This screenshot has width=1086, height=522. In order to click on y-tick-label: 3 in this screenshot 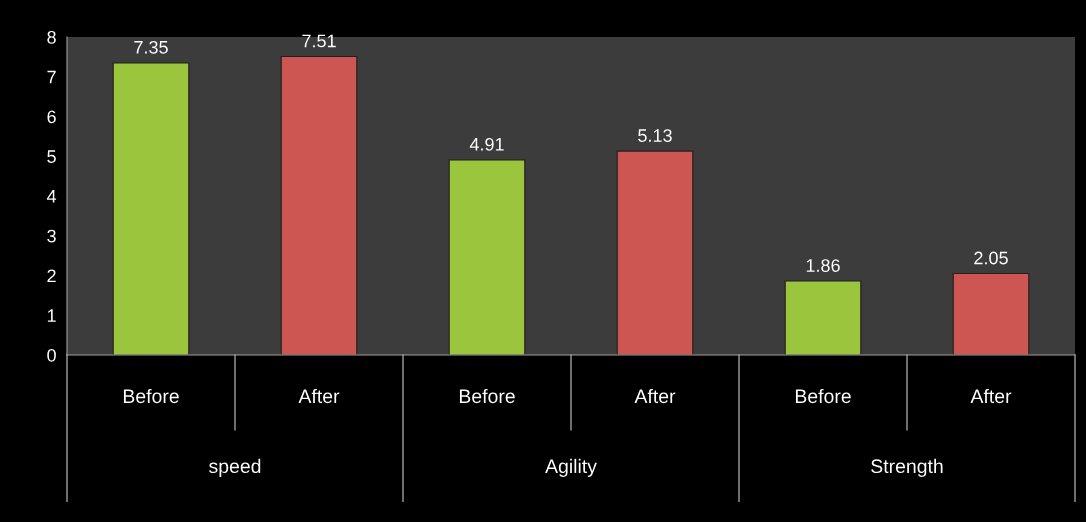, I will do `click(51, 236)`.